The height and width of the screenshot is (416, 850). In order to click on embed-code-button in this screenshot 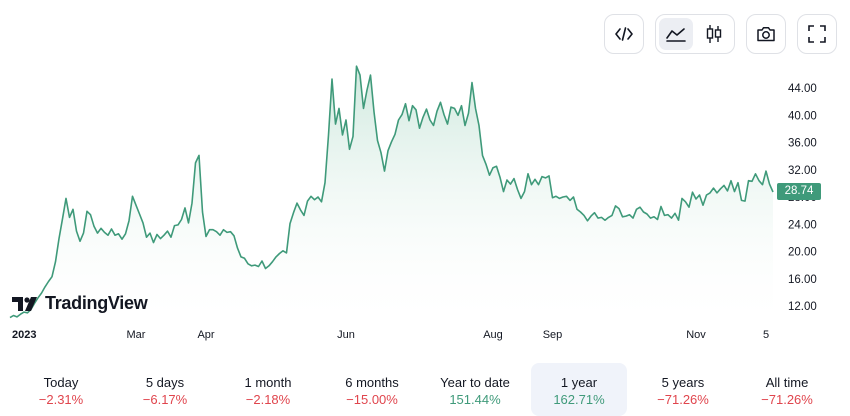, I will do `click(624, 34)`.